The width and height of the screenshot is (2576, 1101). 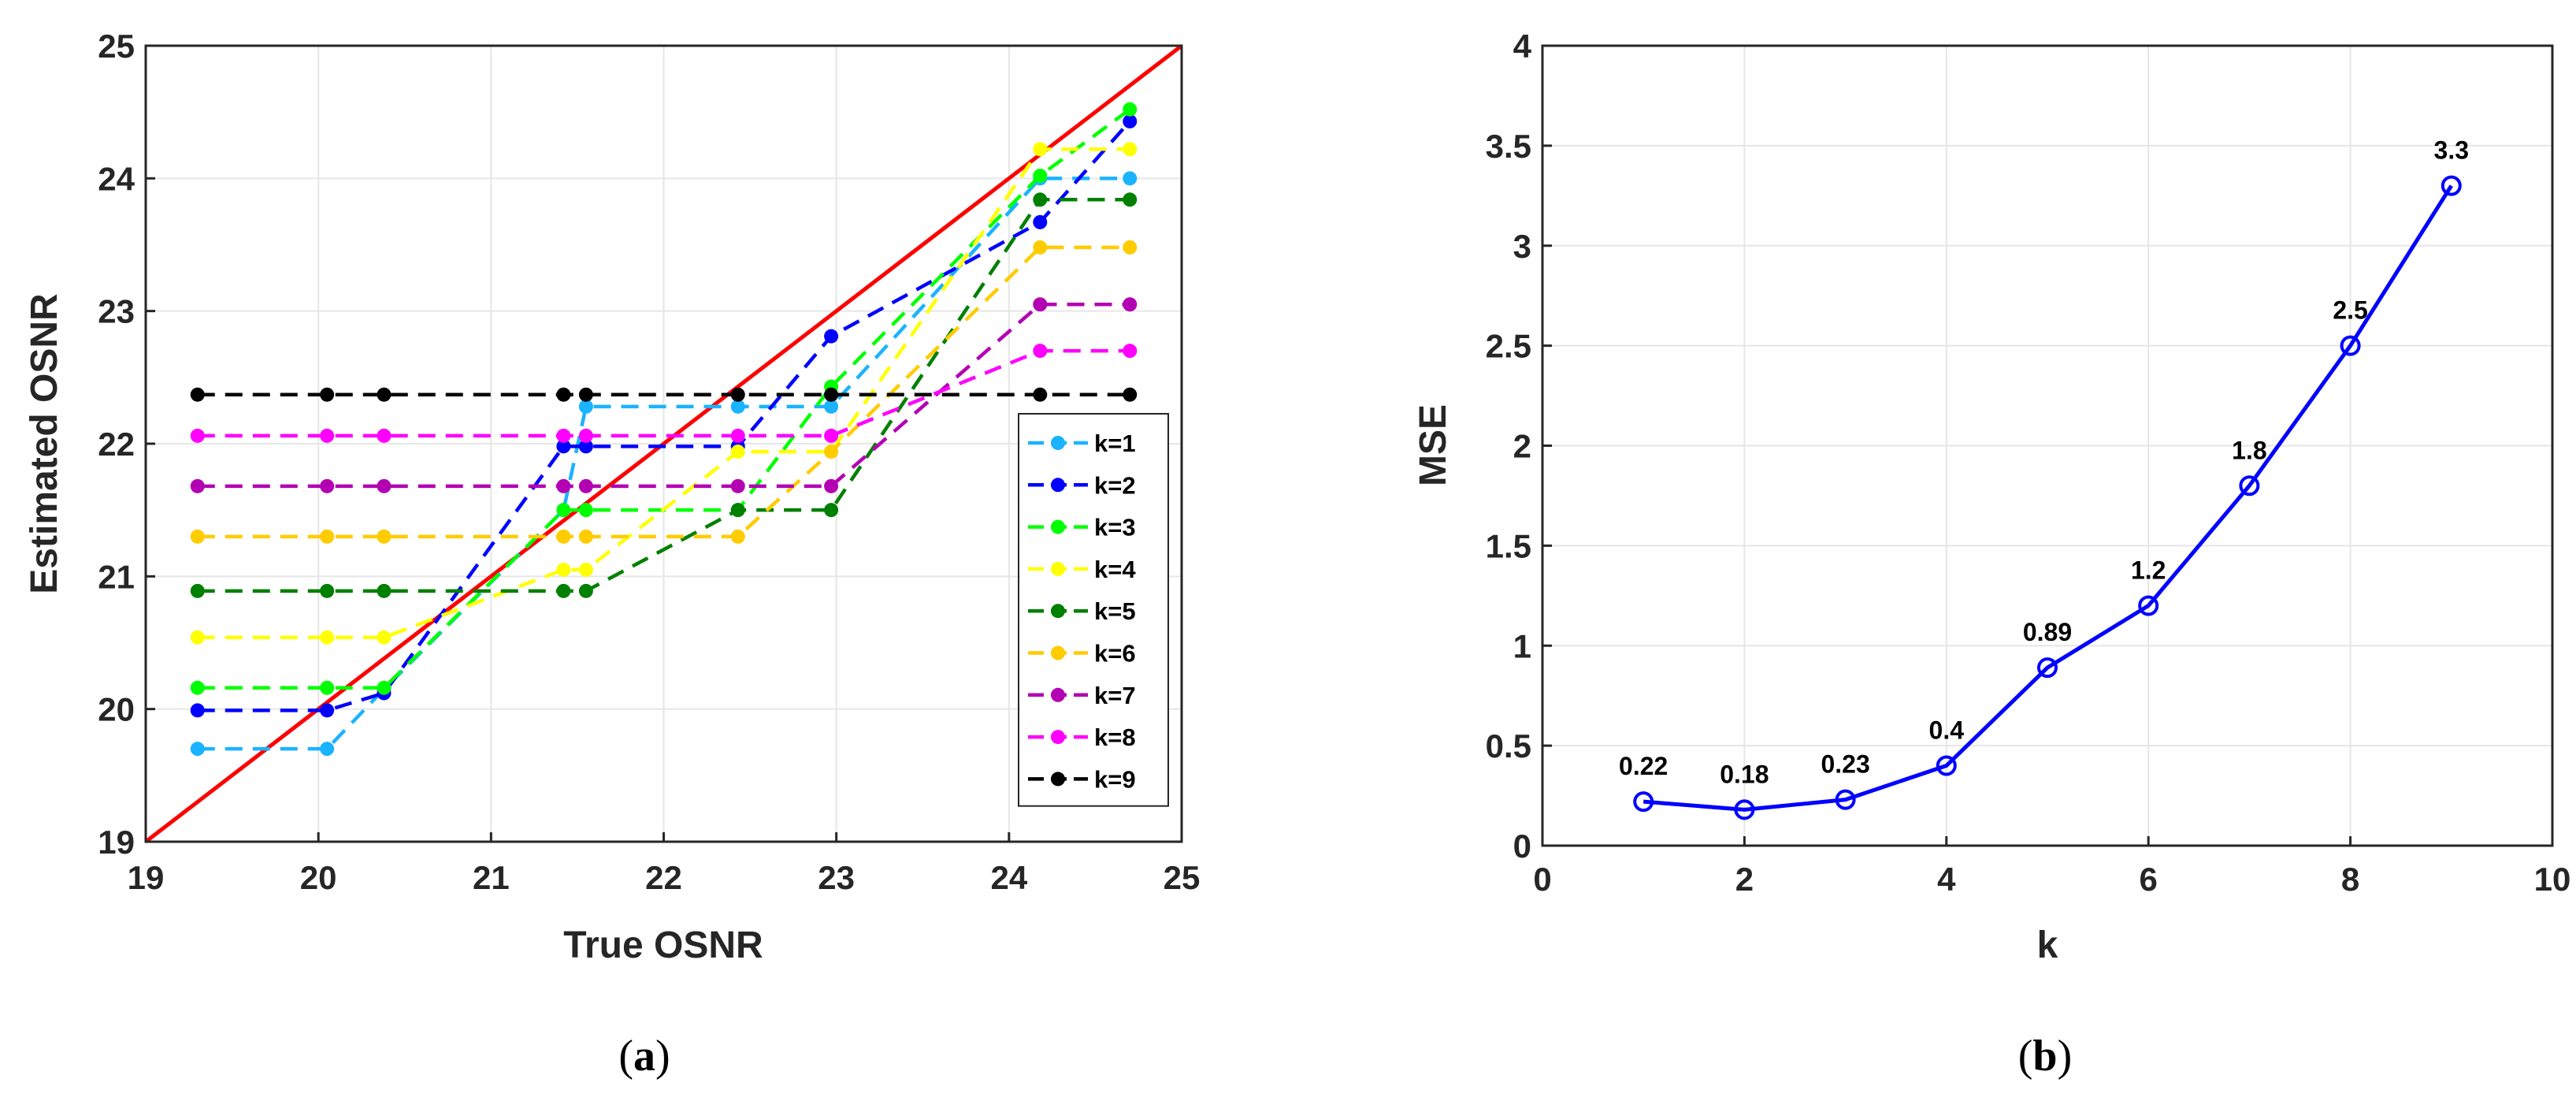 I want to click on chart-b-xtick-label: 10, so click(x=2552, y=879).